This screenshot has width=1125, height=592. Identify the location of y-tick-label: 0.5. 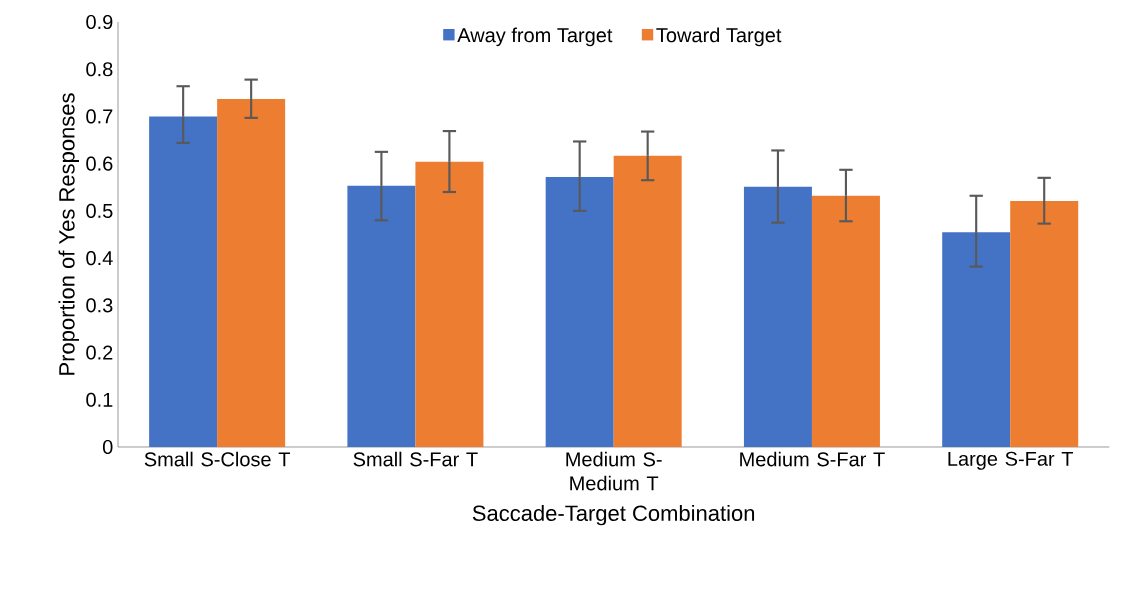
(99, 210).